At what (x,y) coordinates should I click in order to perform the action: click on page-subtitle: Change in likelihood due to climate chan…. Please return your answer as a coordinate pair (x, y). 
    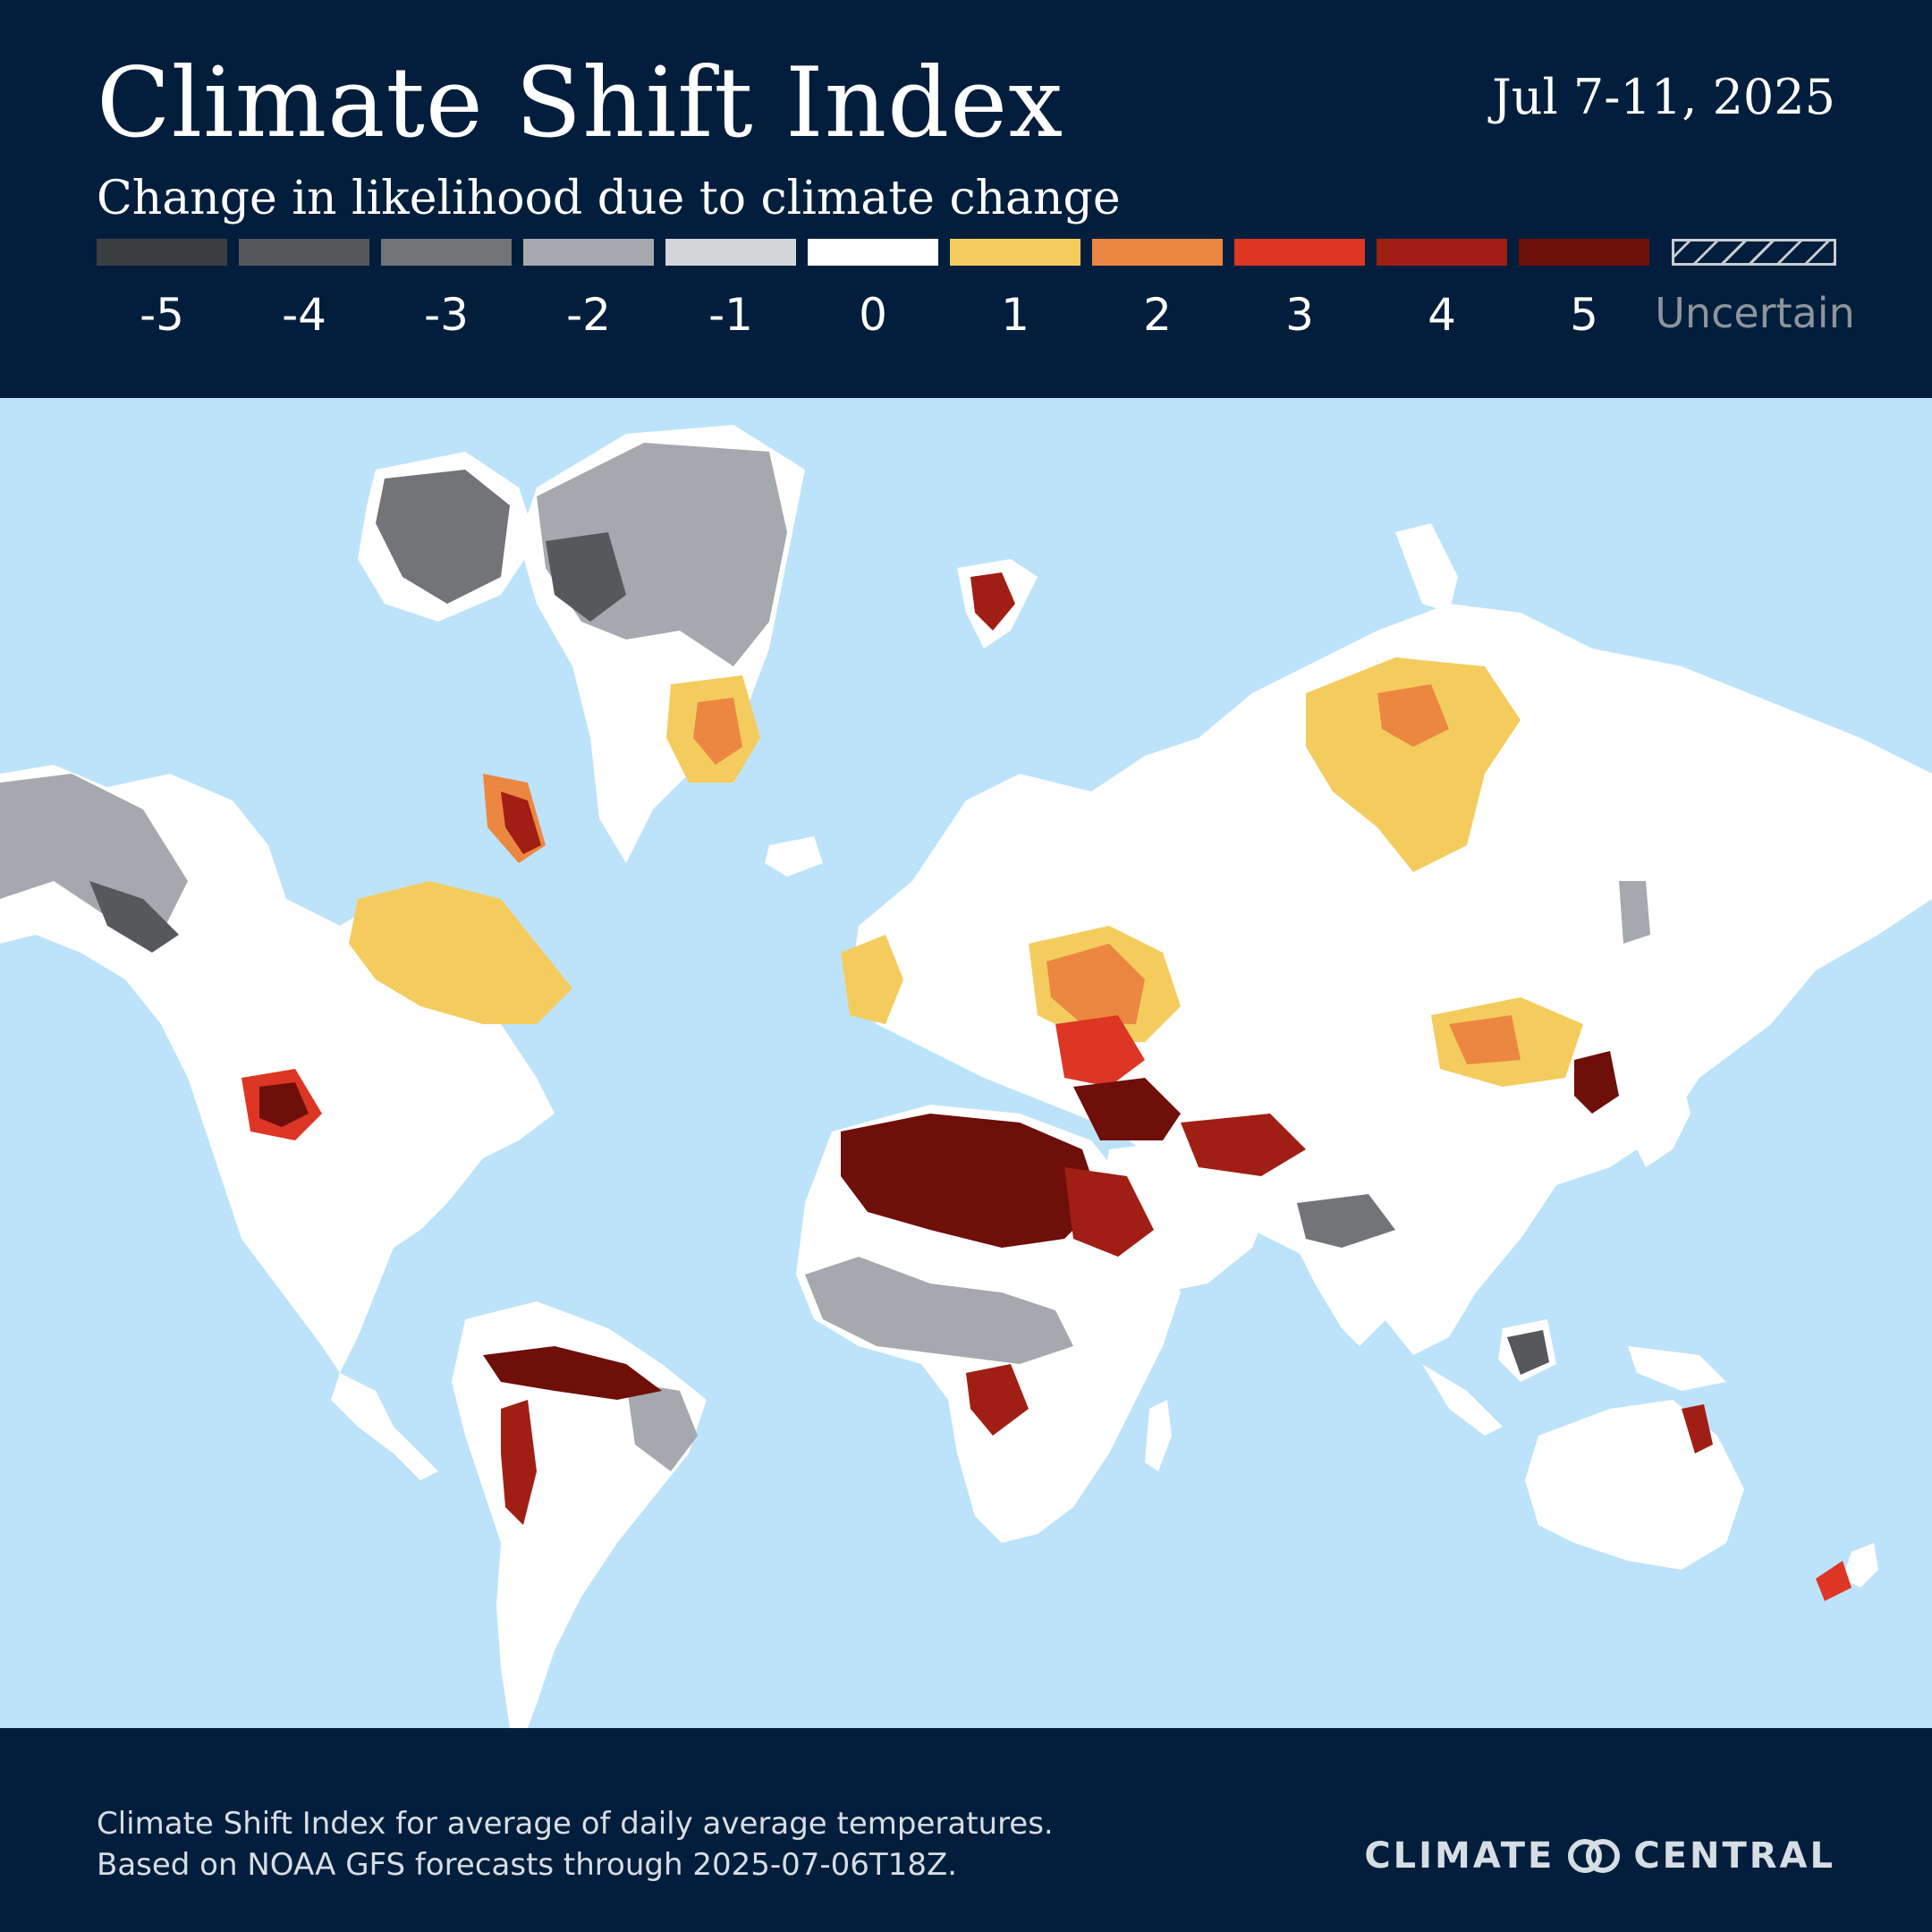
    Looking at the image, I should click on (609, 198).